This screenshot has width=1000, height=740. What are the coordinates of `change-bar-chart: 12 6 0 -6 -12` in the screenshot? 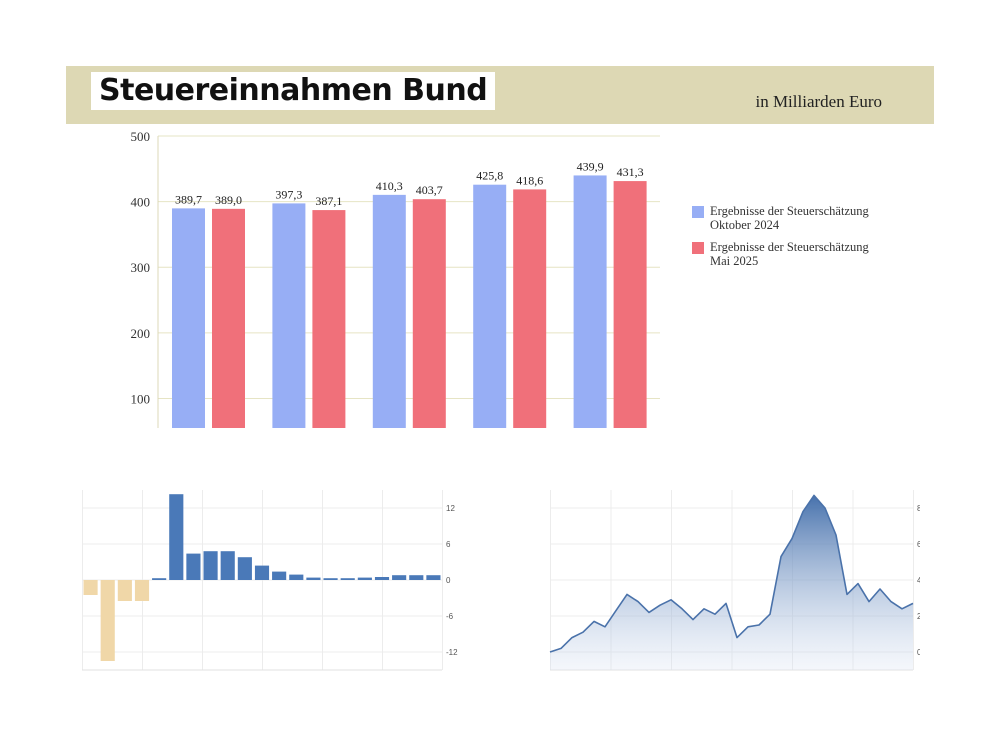 It's located at (270, 580).